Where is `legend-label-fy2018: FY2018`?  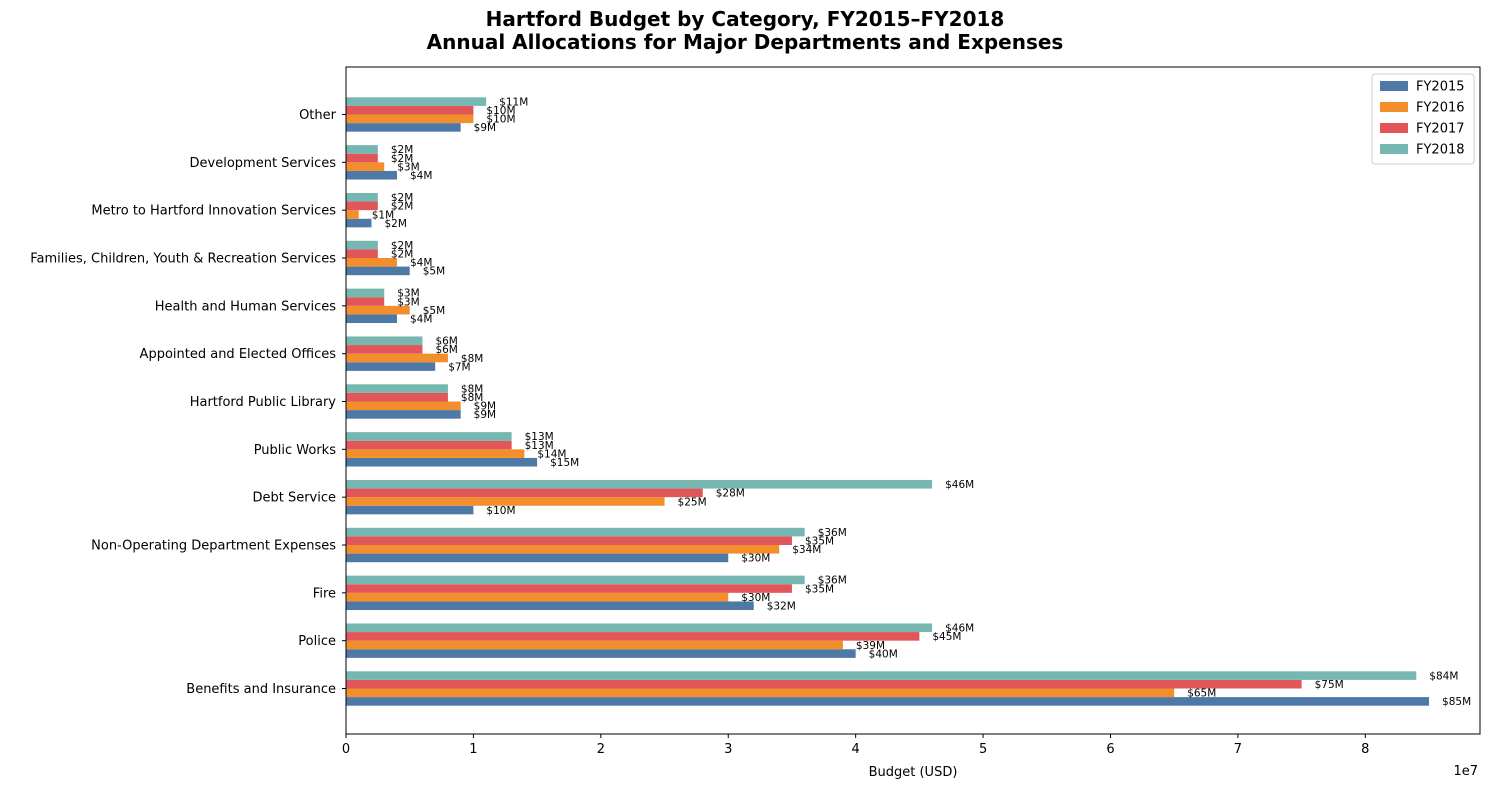 legend-label-fy2018: FY2018 is located at coordinates (1440, 150).